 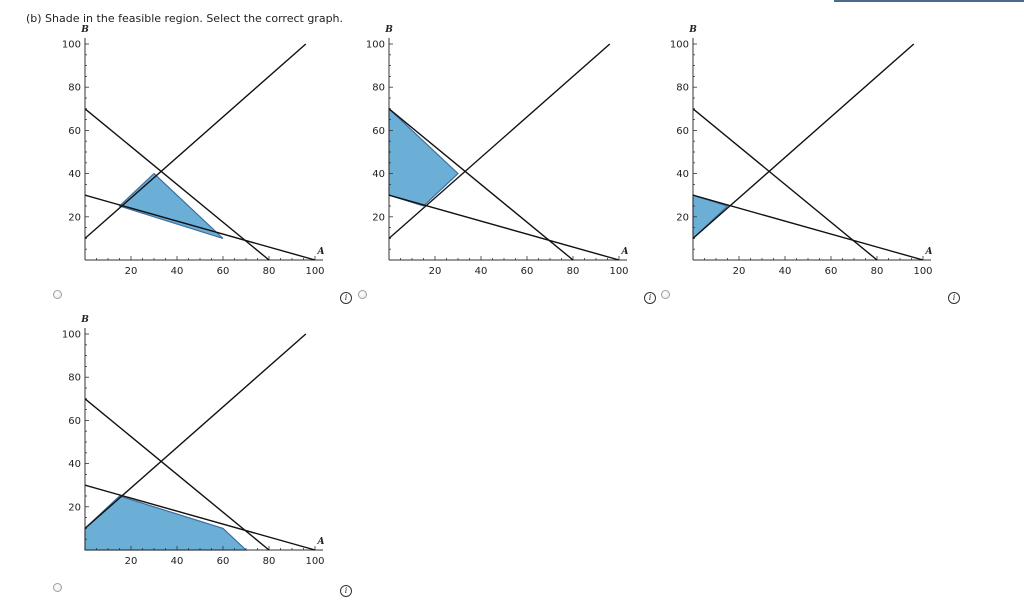 I want to click on option-2-graph: 20 40 60 80 100 20 40 60 80 100 A B, so click(x=504, y=164).